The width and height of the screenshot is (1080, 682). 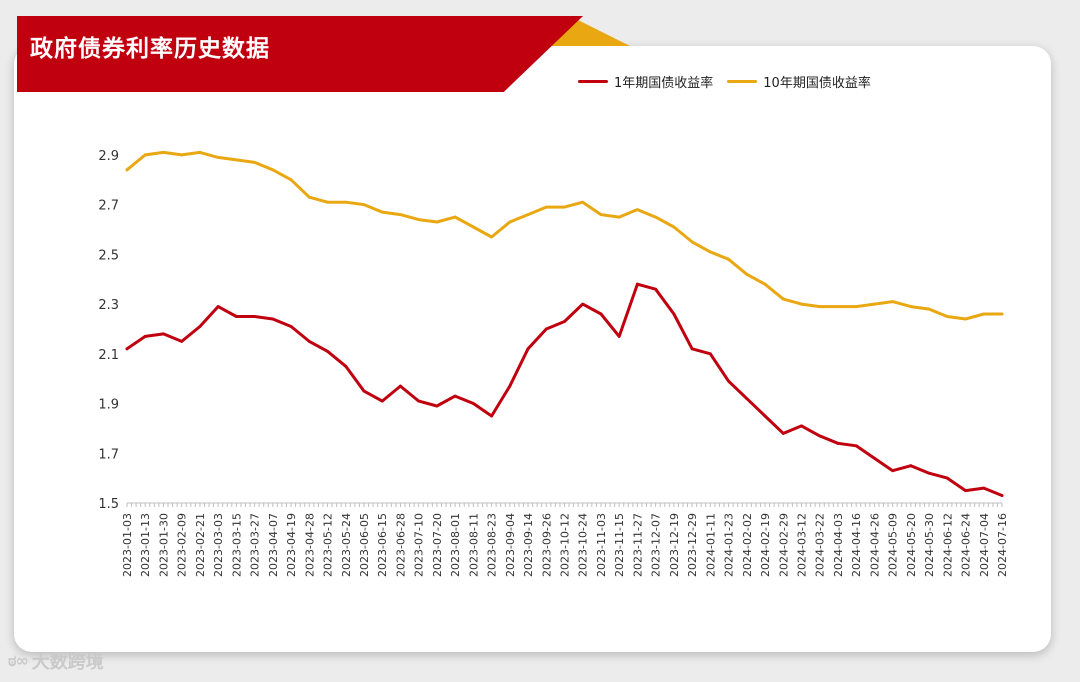 What do you see at coordinates (984, 545) in the screenshot?
I see `x-tick-label: 2024-07-04` at bounding box center [984, 545].